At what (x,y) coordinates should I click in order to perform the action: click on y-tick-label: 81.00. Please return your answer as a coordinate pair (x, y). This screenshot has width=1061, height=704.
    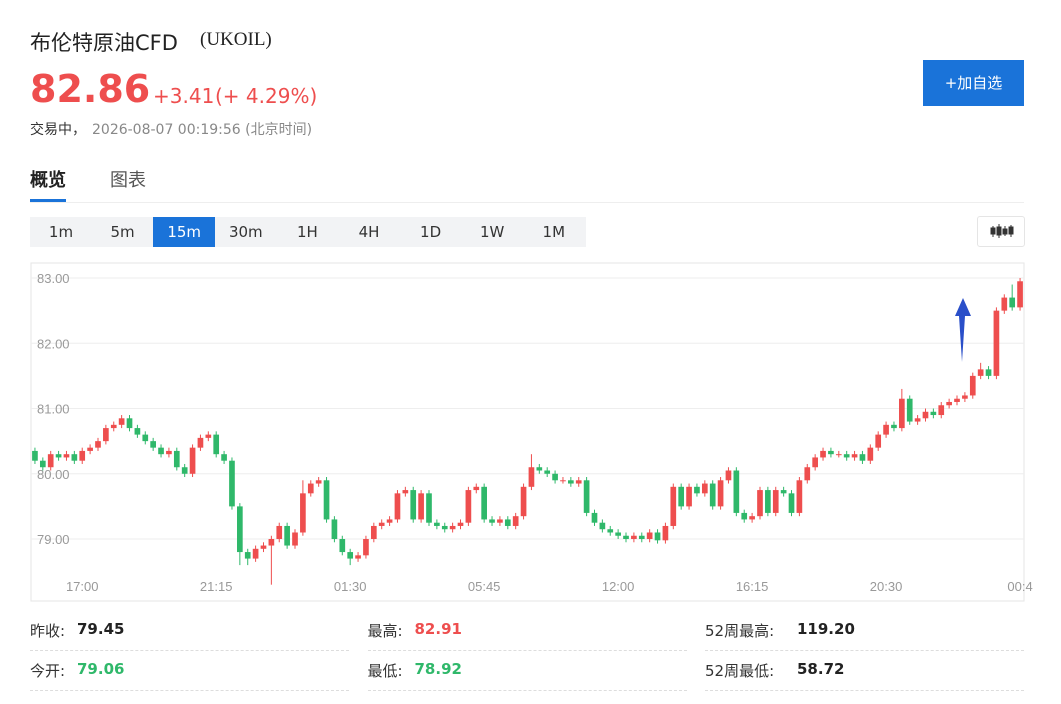
    Looking at the image, I should click on (53, 409).